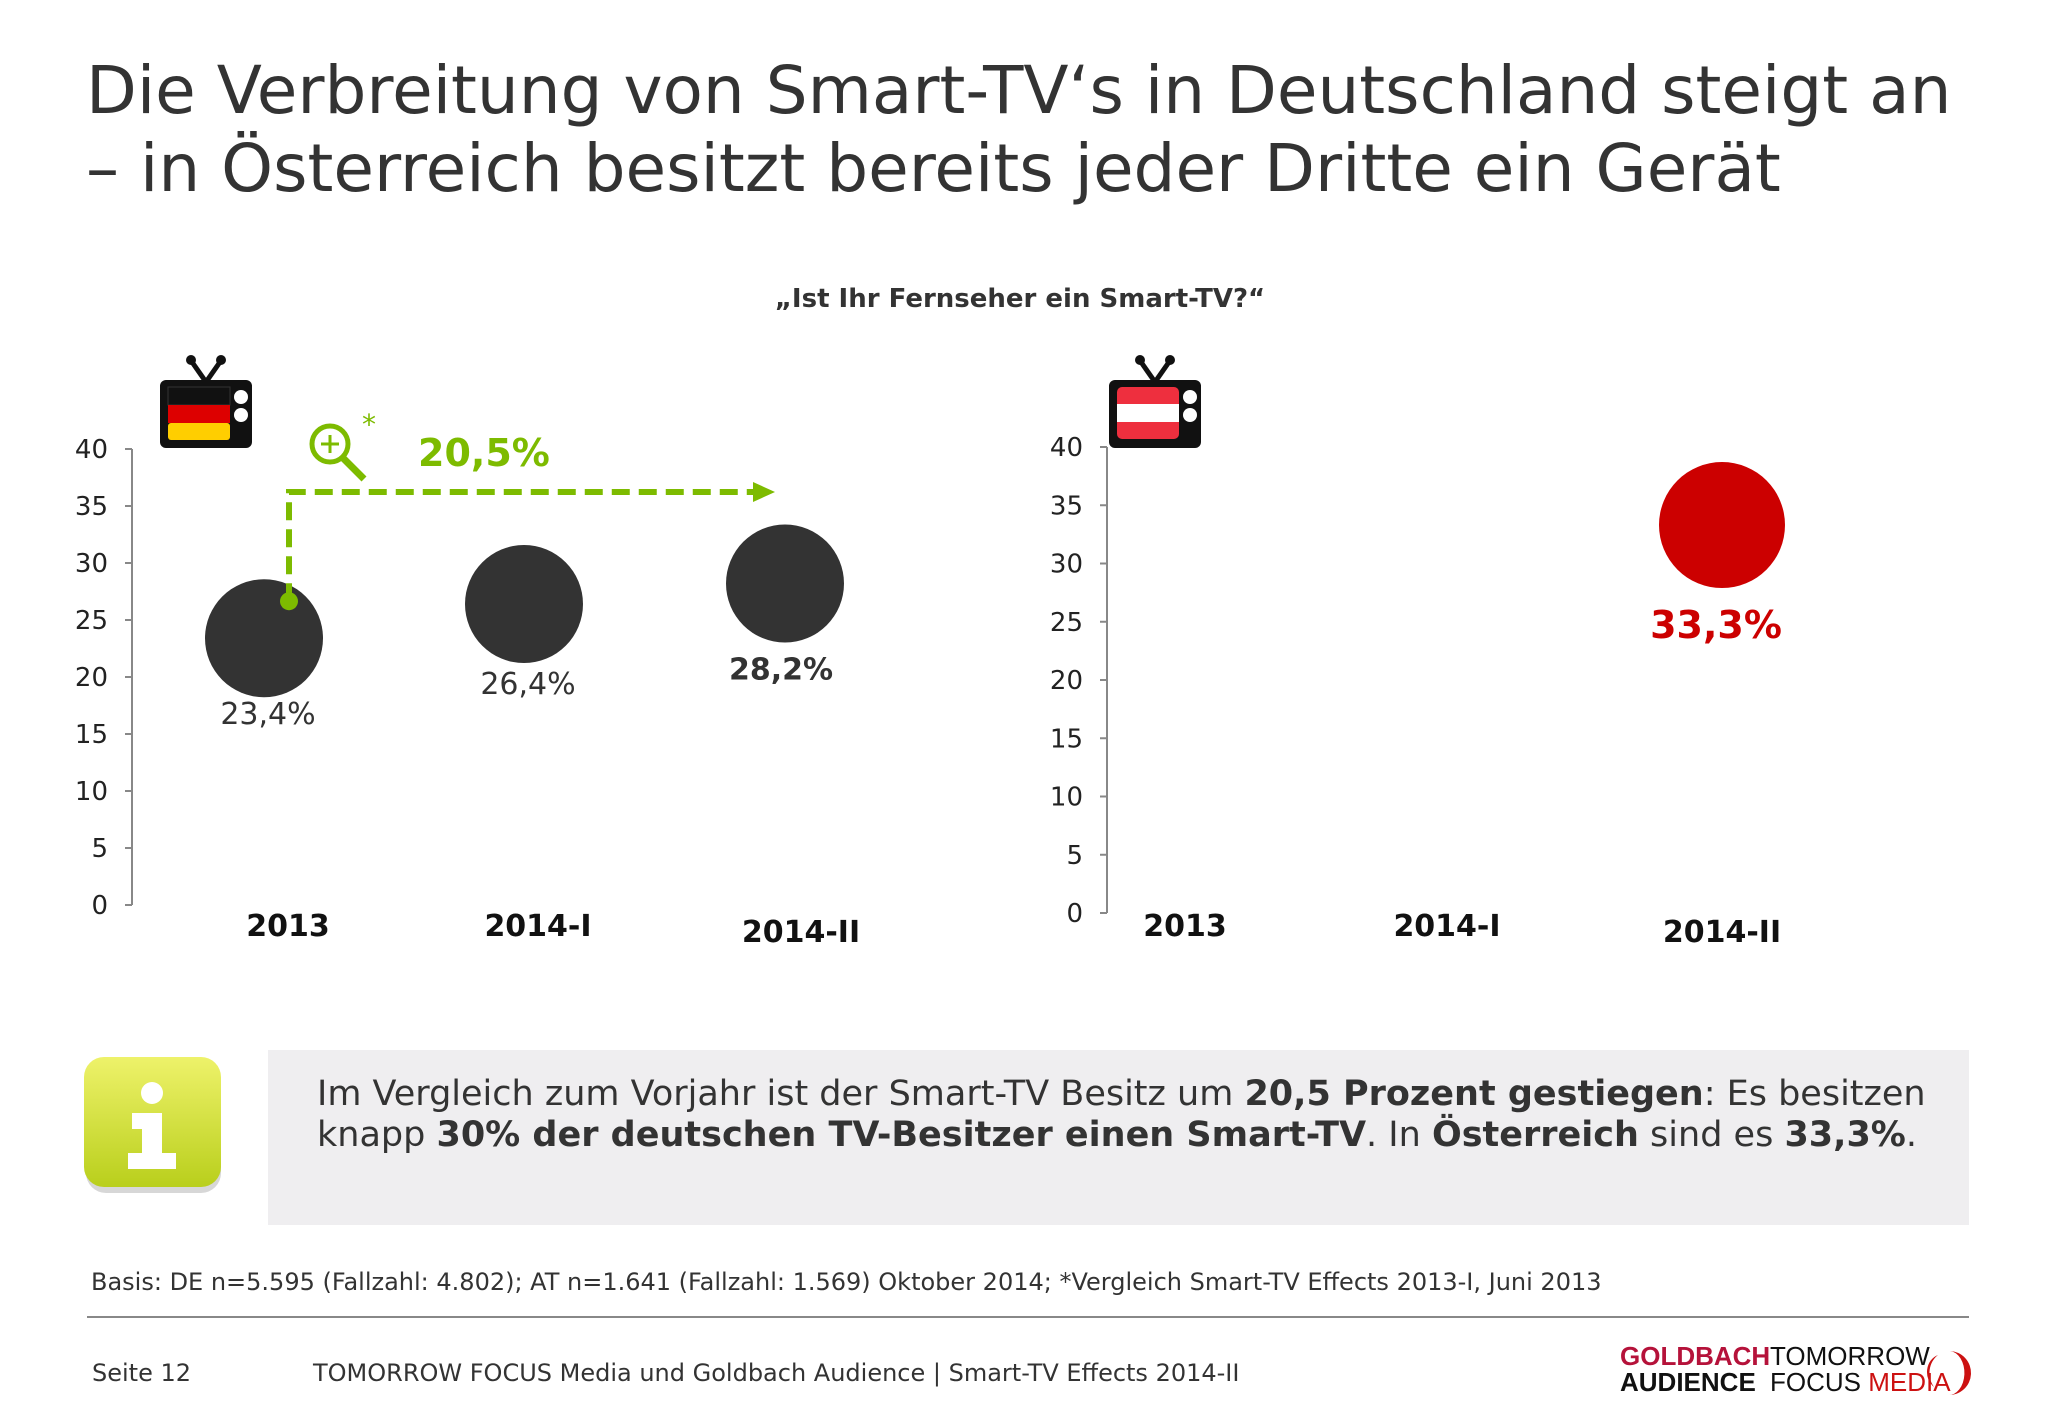  What do you see at coordinates (1417, 691) in the screenshot?
I see `chart-austria: 0 5 10 15 20 25 30 35 40 2013 2014-I 2014-II 33,3%` at bounding box center [1417, 691].